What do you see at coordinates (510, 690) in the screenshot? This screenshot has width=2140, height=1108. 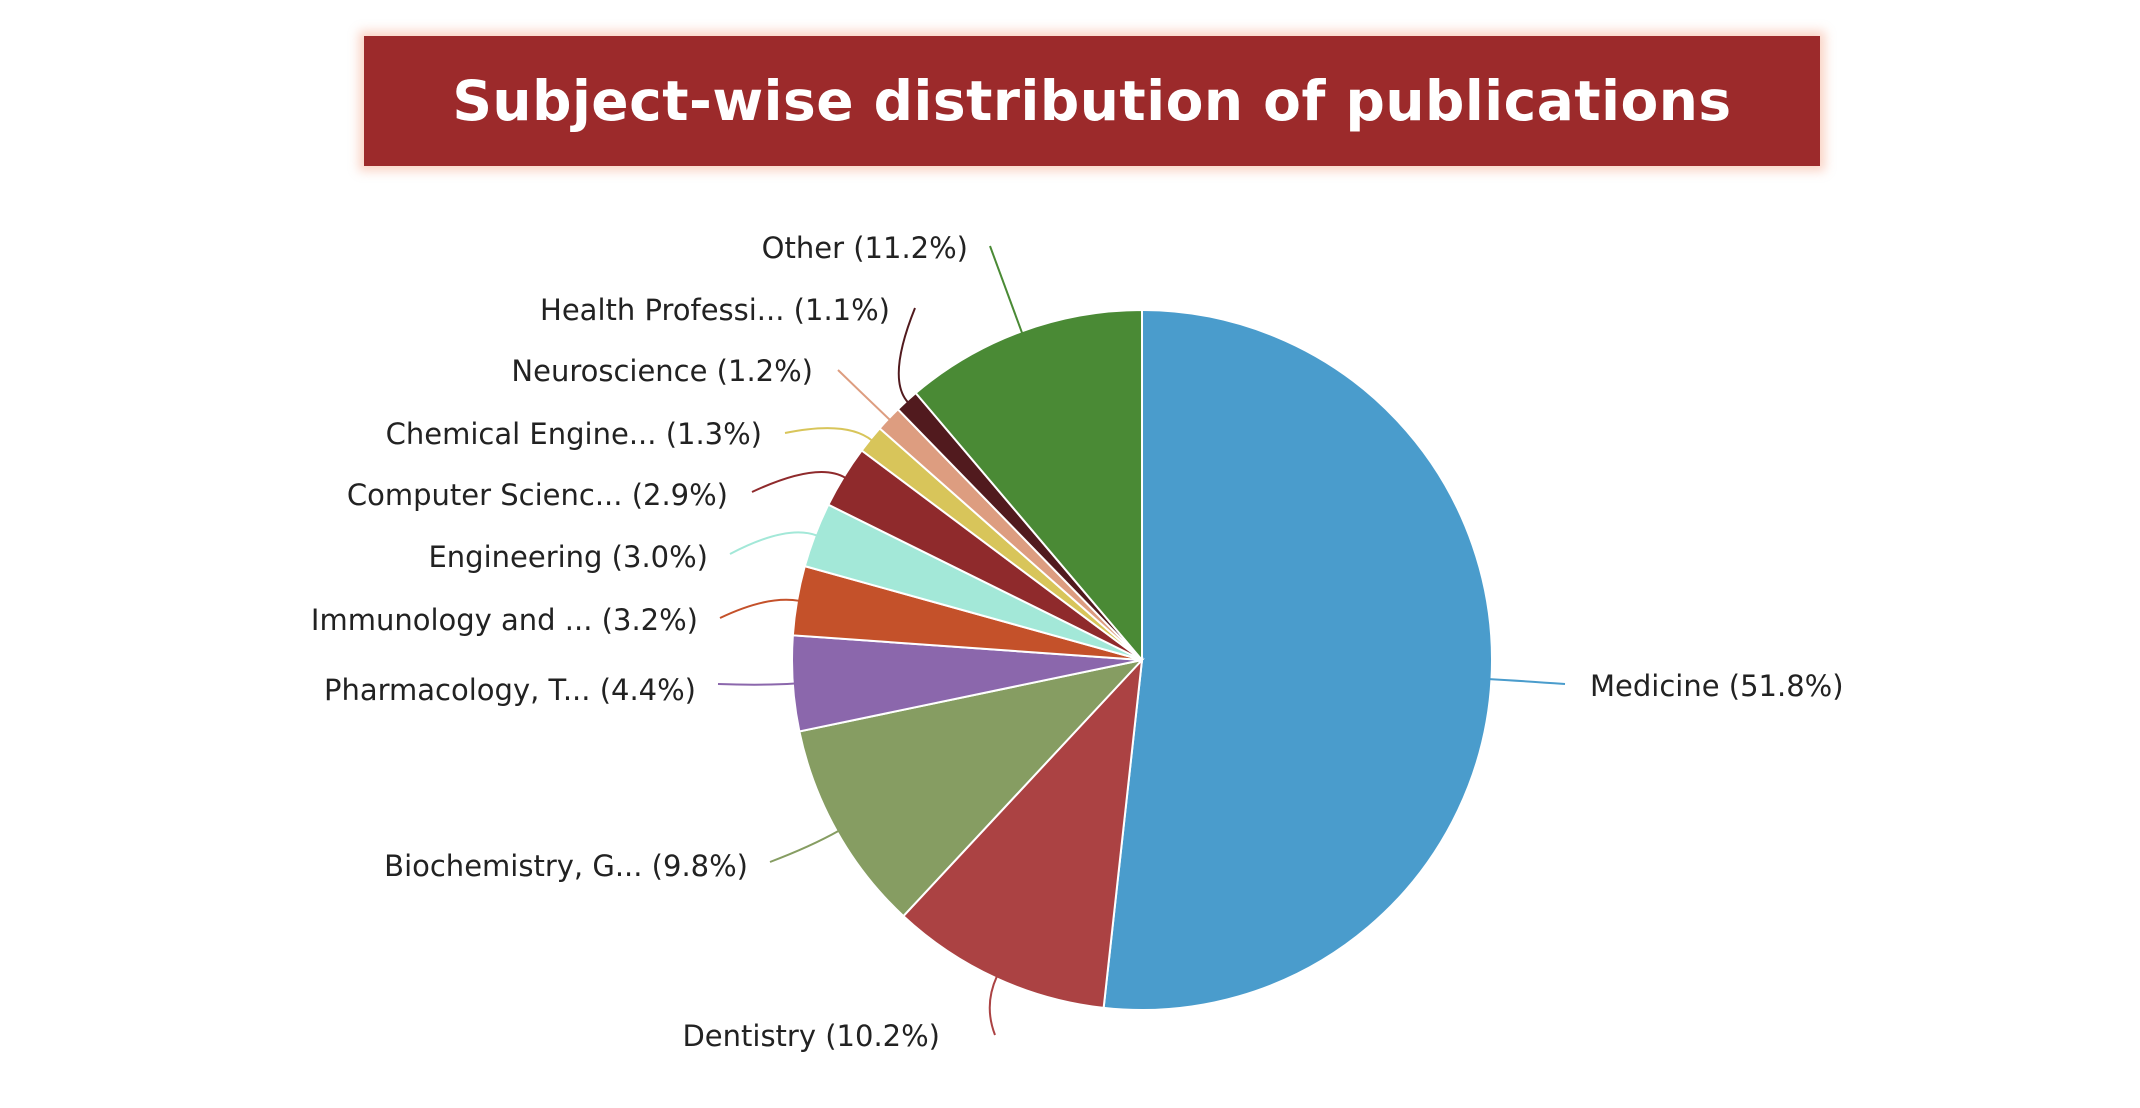 I see `slice-label: Pharmacology, T... (4.4%)` at bounding box center [510, 690].